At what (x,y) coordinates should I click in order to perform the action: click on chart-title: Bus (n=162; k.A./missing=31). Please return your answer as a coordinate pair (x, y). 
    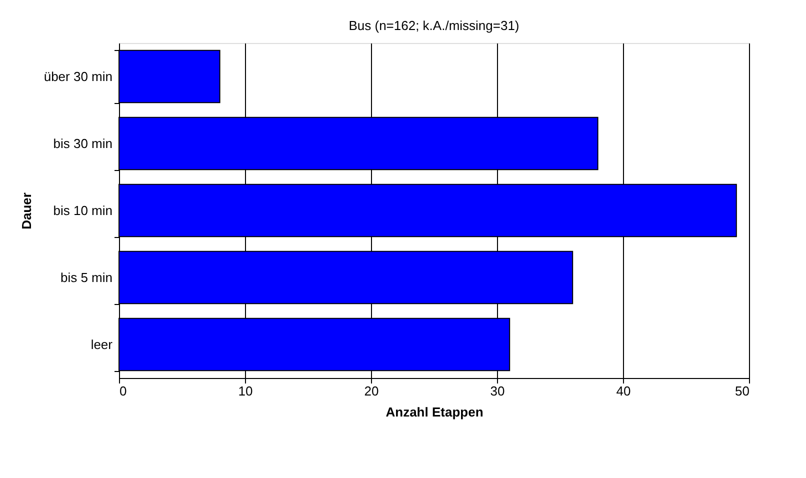
    Looking at the image, I should click on (434, 25).